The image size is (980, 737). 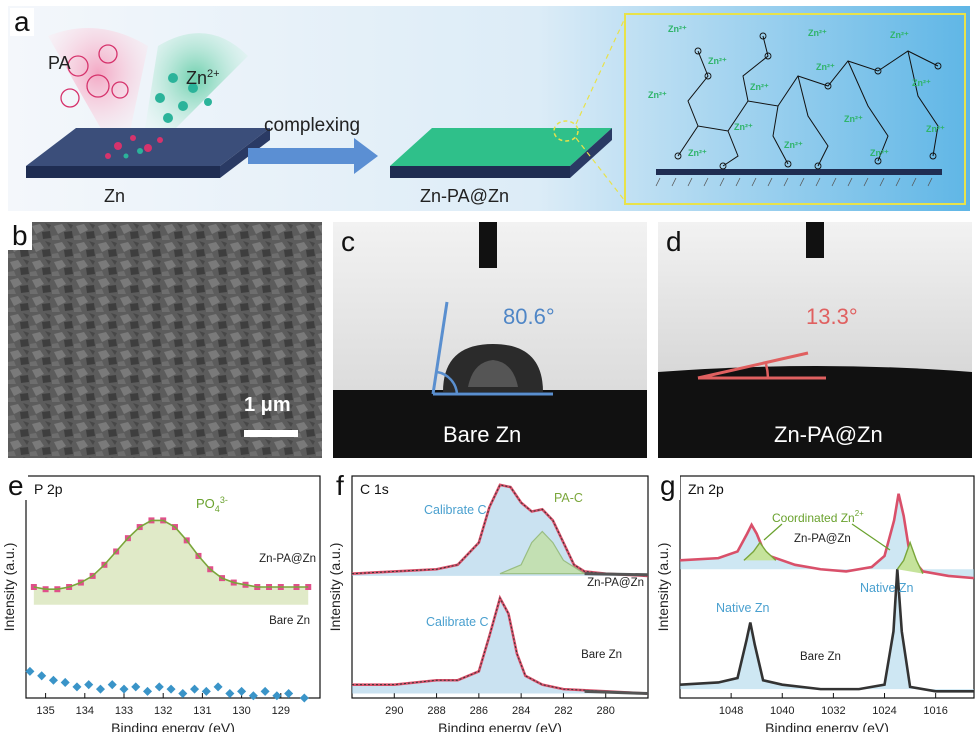 What do you see at coordinates (464, 196) in the screenshot?
I see `zn-pa-label: Zn-PA@Zn` at bounding box center [464, 196].